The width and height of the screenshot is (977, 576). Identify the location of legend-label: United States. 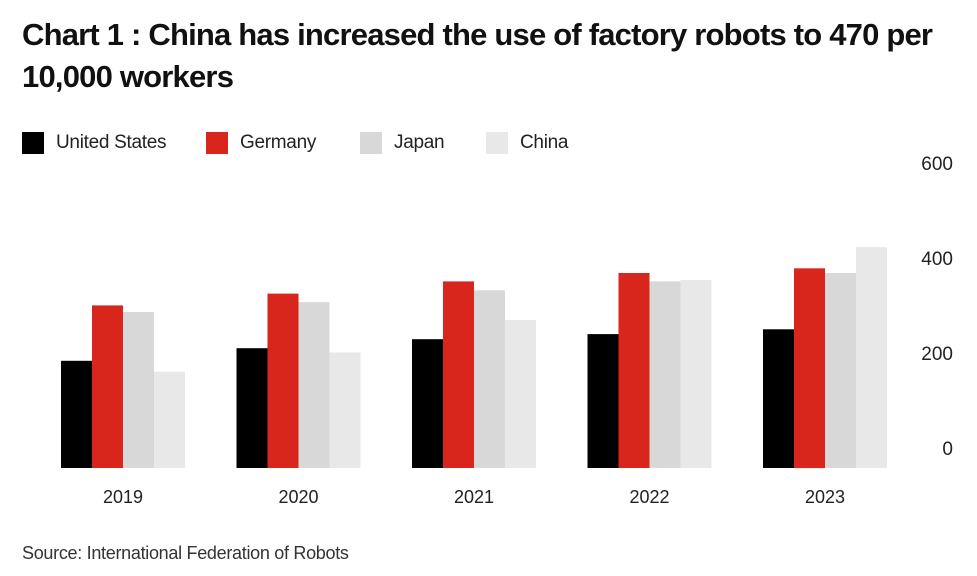
(111, 142).